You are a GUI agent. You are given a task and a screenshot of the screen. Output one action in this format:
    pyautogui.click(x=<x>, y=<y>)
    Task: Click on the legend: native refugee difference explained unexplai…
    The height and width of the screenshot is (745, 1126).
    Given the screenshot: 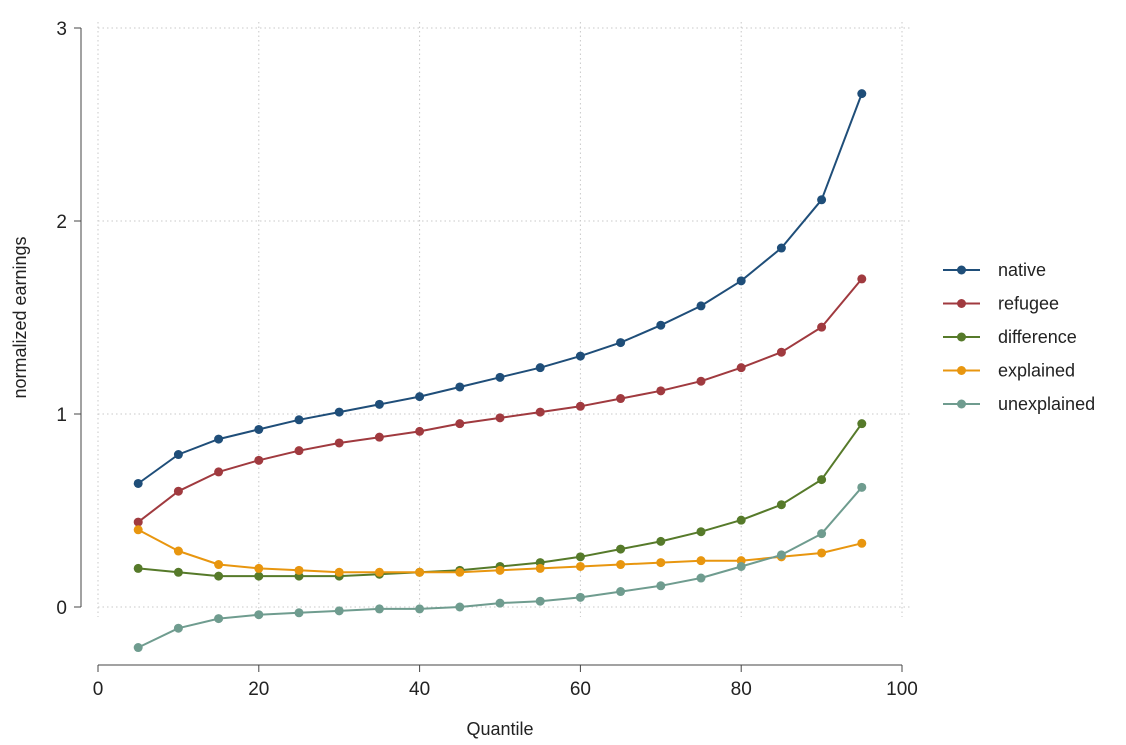 What is the action you would take?
    pyautogui.click(x=1019, y=337)
    